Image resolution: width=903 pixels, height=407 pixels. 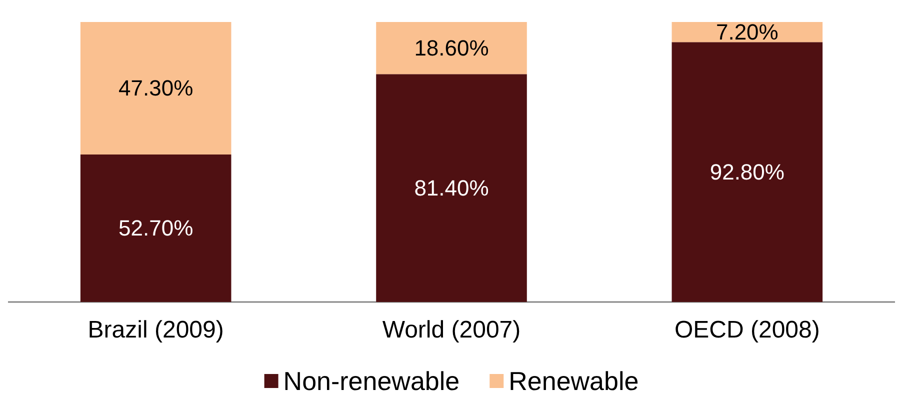 I want to click on data-label: 7.20%, so click(x=747, y=32).